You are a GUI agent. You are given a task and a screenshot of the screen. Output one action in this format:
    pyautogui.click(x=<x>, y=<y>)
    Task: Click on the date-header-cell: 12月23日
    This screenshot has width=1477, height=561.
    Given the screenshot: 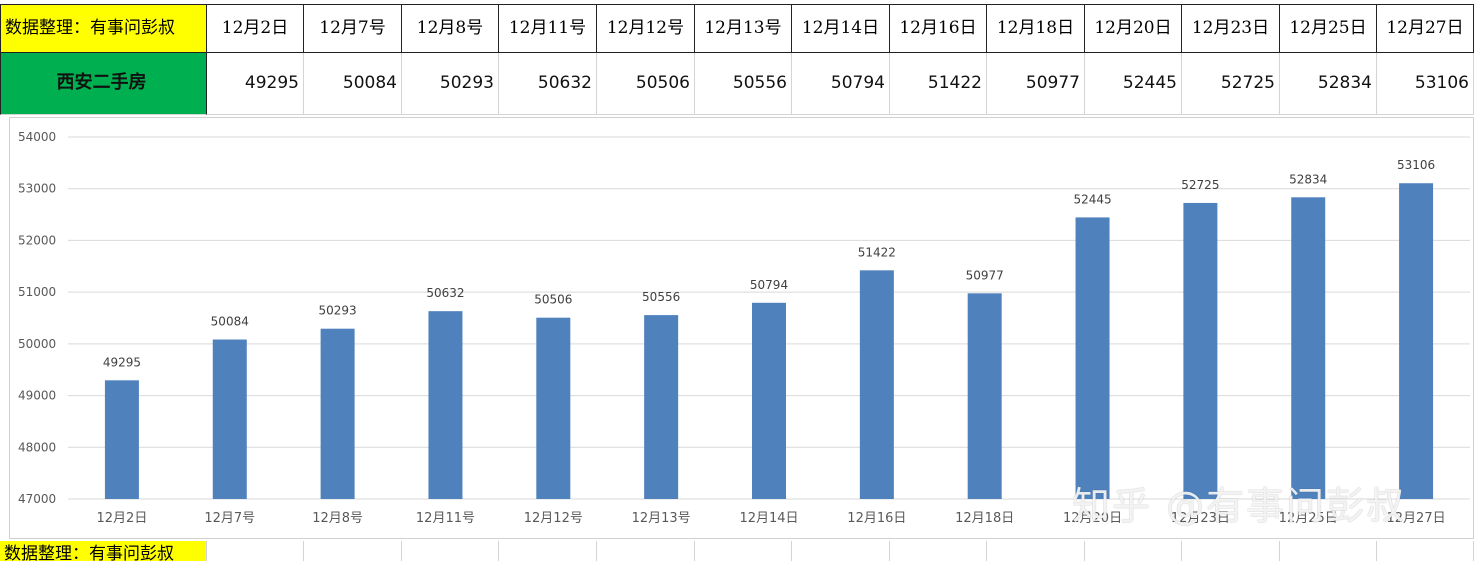 What is the action you would take?
    pyautogui.click(x=1231, y=28)
    